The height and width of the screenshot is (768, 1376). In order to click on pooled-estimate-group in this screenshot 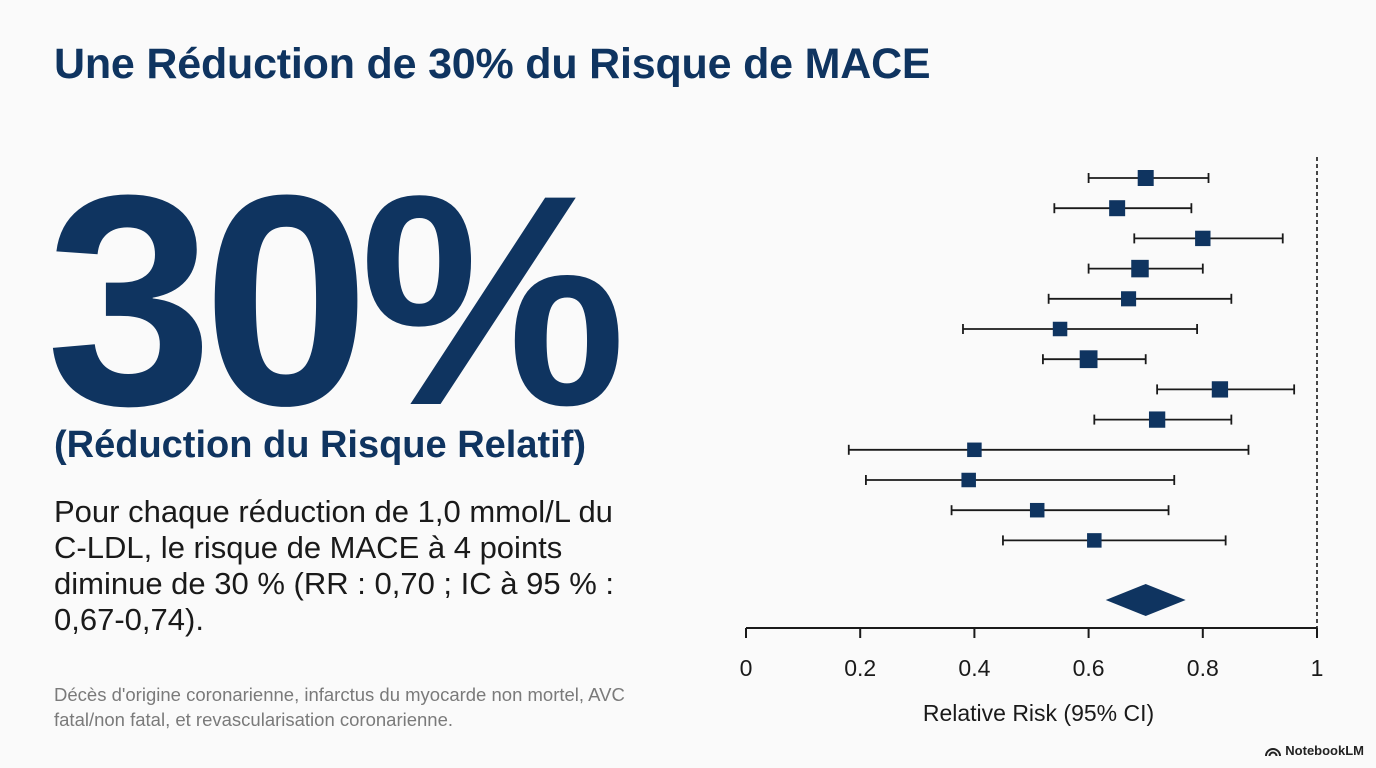, I will do `click(1145, 600)`.